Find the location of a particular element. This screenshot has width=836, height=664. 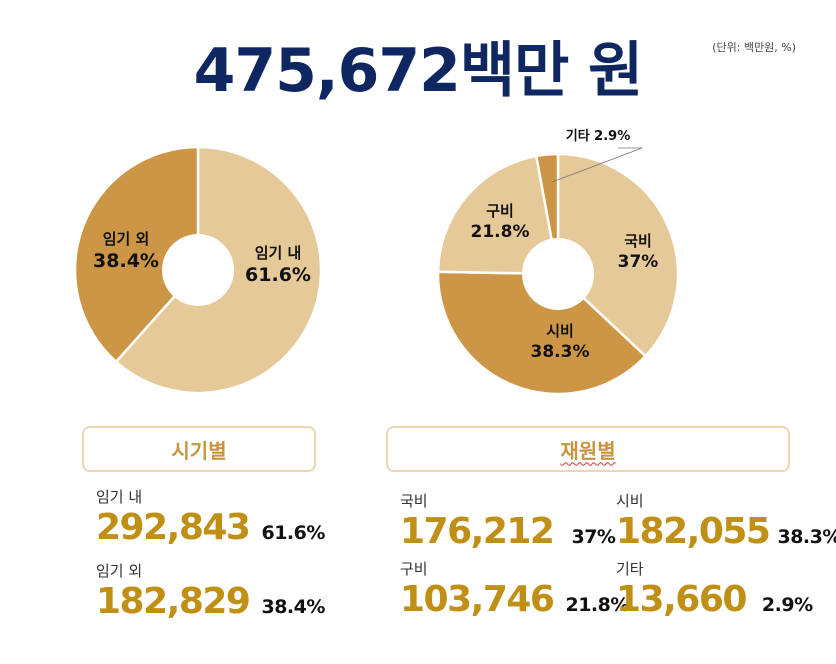

stat-source-city: 시비 182,055 38.3% is located at coordinates (726, 521).